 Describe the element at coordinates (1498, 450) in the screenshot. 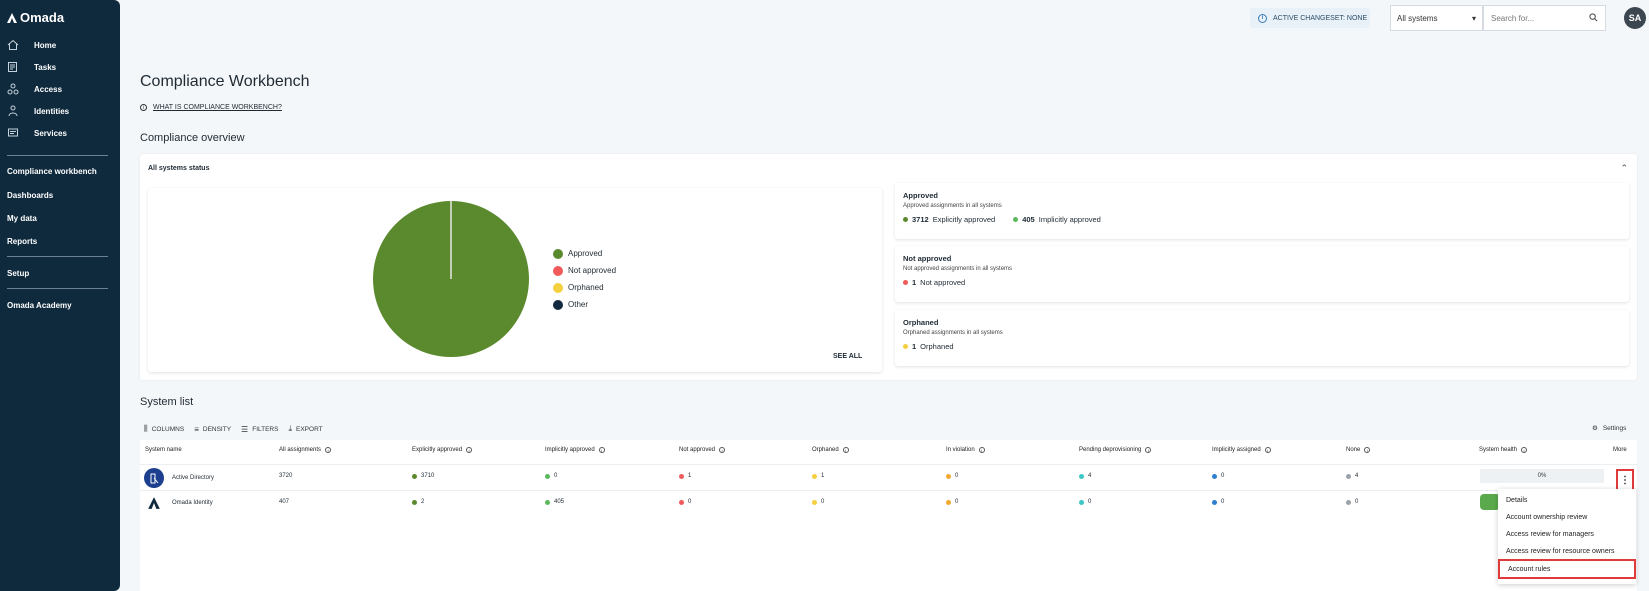

I see `header-label: System health` at that location.